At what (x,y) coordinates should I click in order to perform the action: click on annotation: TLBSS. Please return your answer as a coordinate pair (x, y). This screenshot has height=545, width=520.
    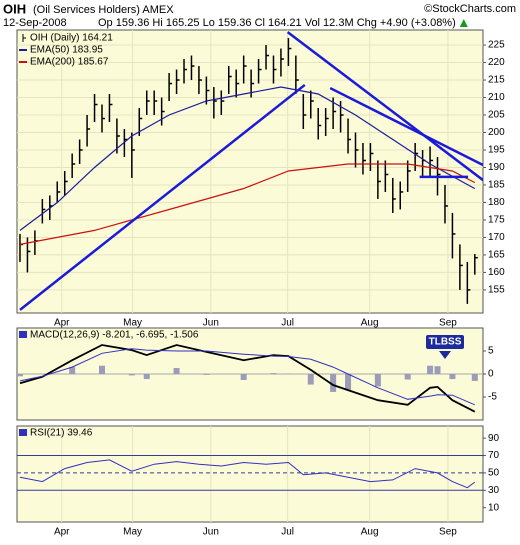
    Looking at the image, I should click on (445, 342).